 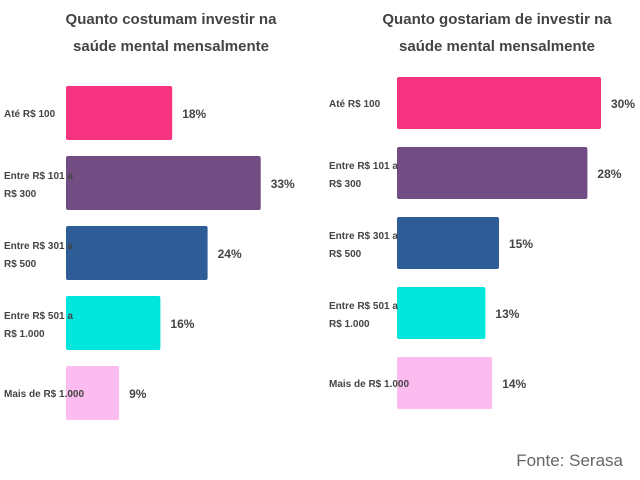 I want to click on source-label: Fonte: Serasa, so click(x=569, y=460).